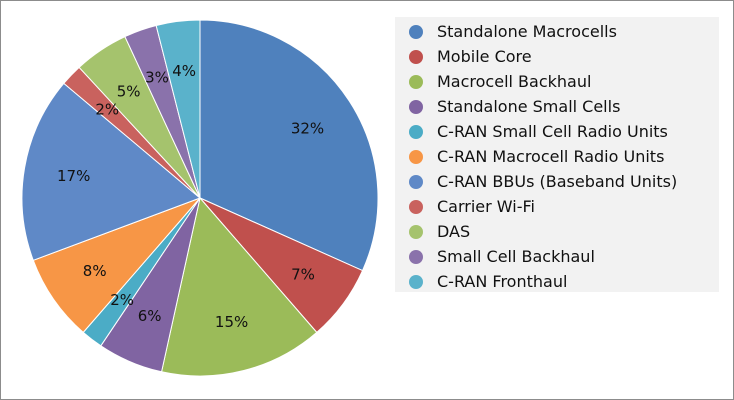 The width and height of the screenshot is (734, 400). I want to click on pie-label-2: 15%, so click(231, 322).